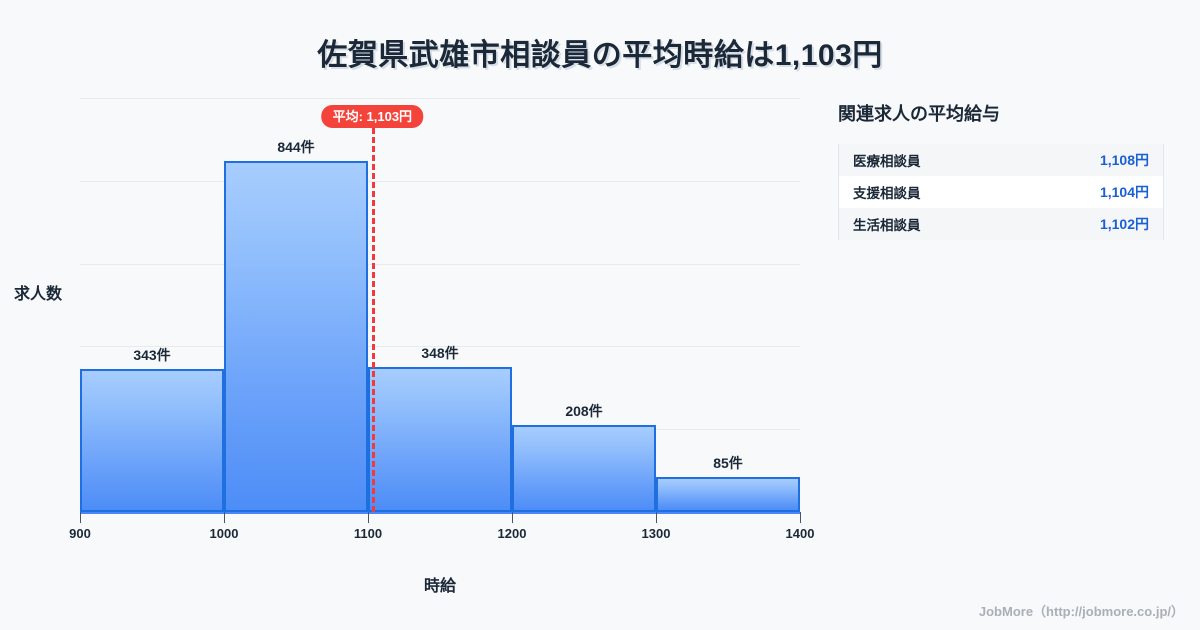  What do you see at coordinates (887, 225) in the screenshot?
I see `row-job-title: 生活相談員` at bounding box center [887, 225].